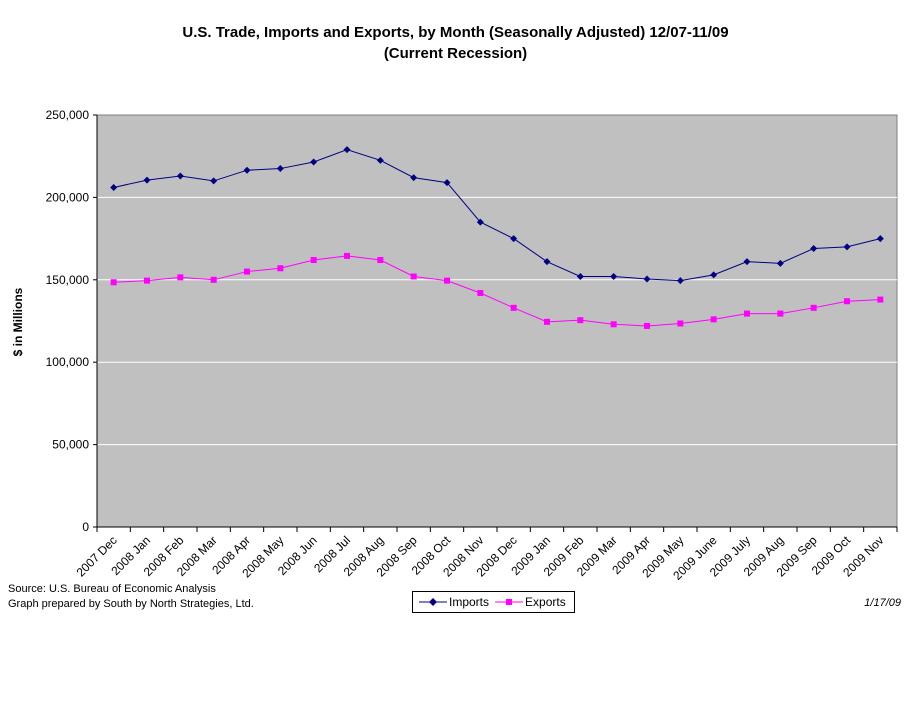 The height and width of the screenshot is (728, 911). I want to click on y-tick-label: 200,000, so click(68, 197).